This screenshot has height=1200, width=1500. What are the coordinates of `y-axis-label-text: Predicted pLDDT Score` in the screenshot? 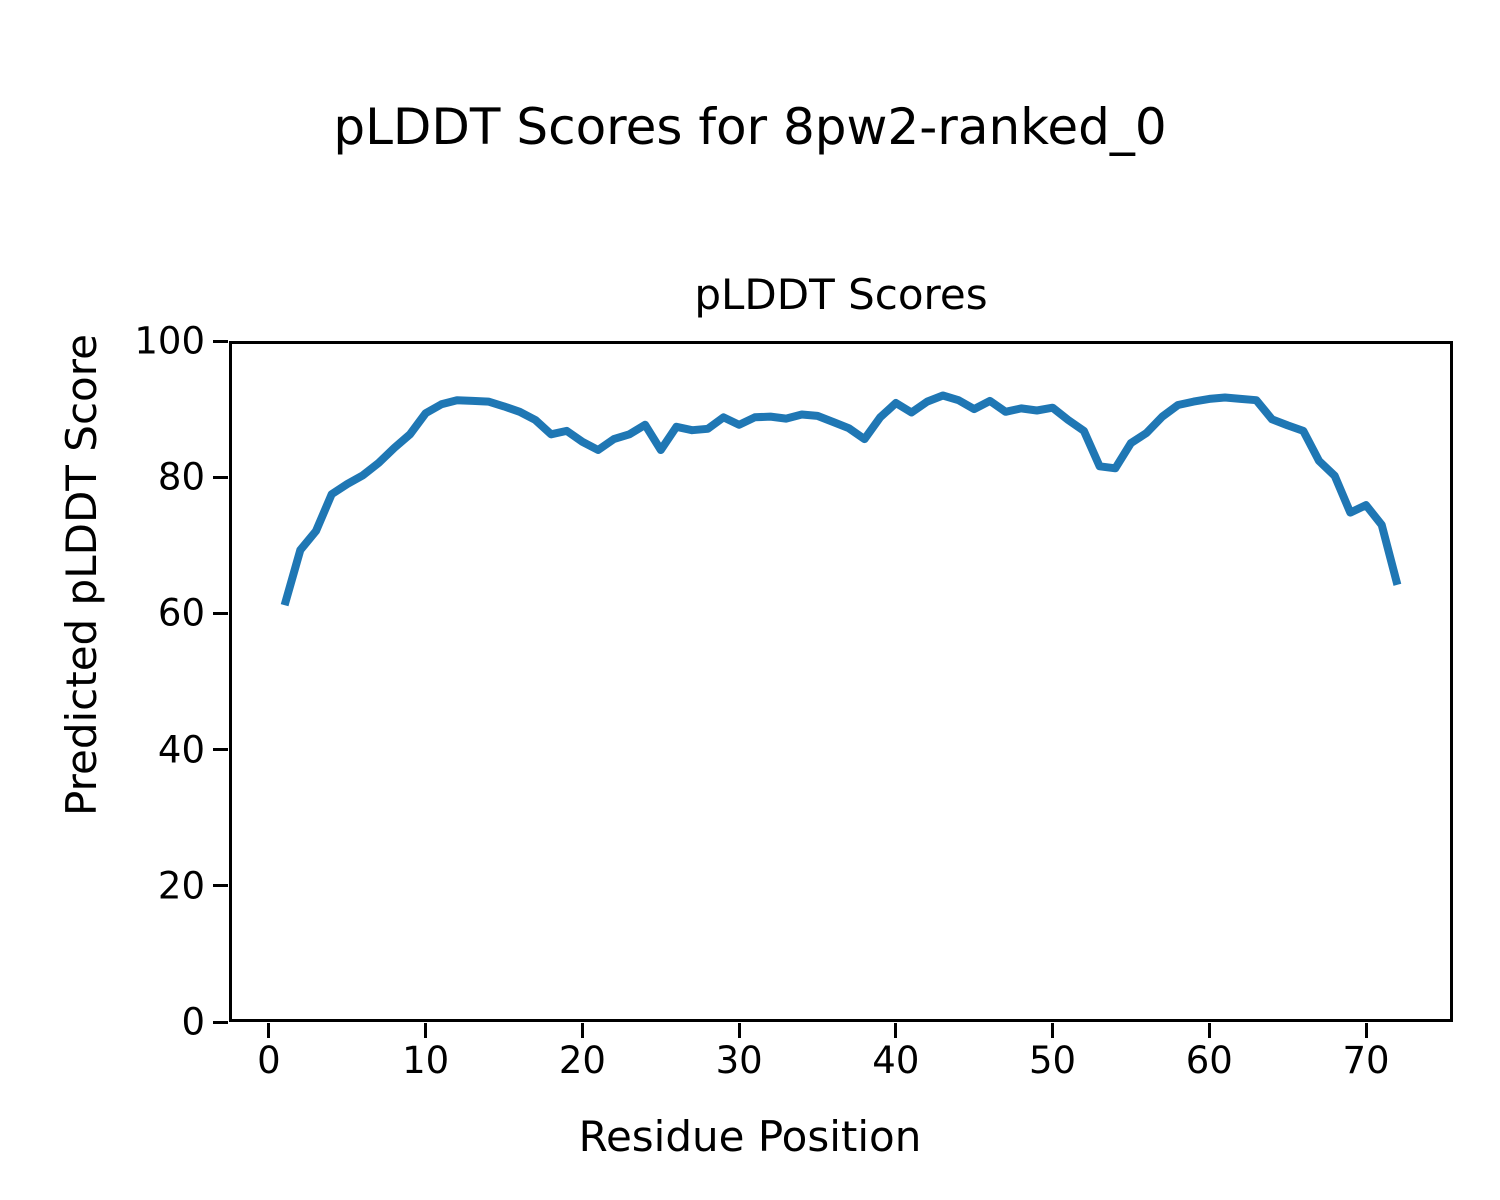 It's located at (81, 575).